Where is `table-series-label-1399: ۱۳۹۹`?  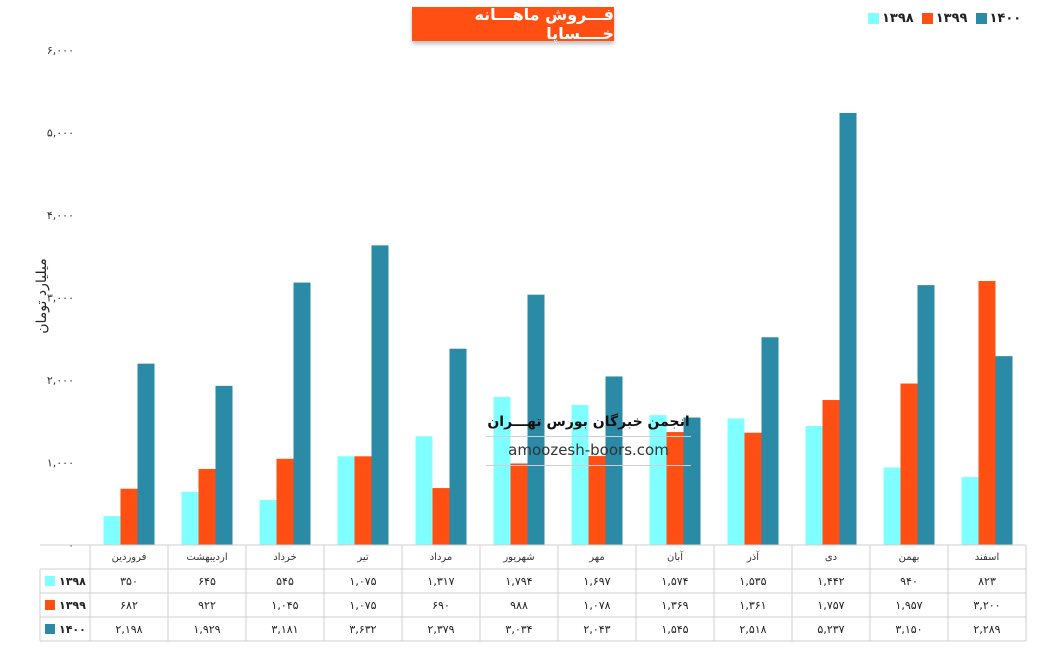 table-series-label-1399: ۱۳۹۹ is located at coordinates (72, 605).